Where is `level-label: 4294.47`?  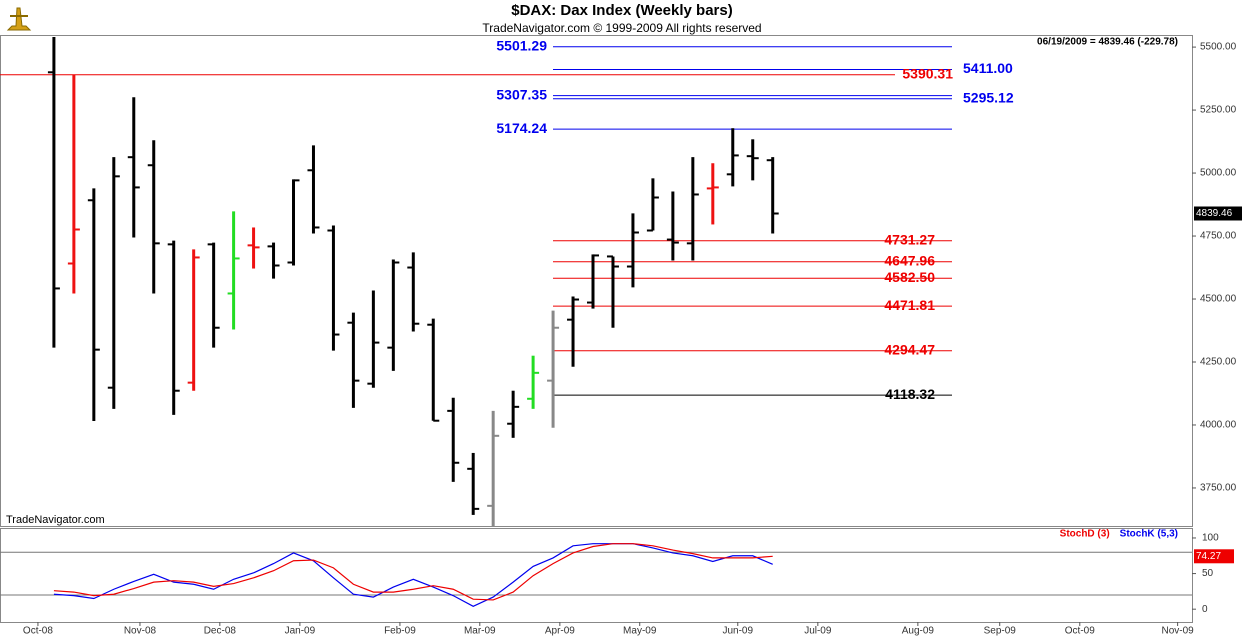 level-label: 4294.47 is located at coordinates (909, 349).